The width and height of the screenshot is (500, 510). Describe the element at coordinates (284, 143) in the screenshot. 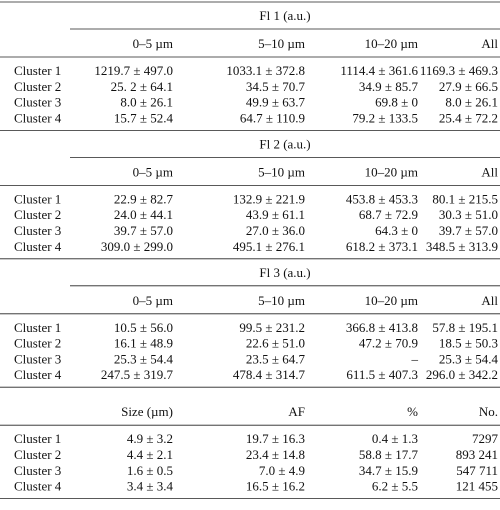

I see `section-title: Fl 2 (a.u.)` at that location.